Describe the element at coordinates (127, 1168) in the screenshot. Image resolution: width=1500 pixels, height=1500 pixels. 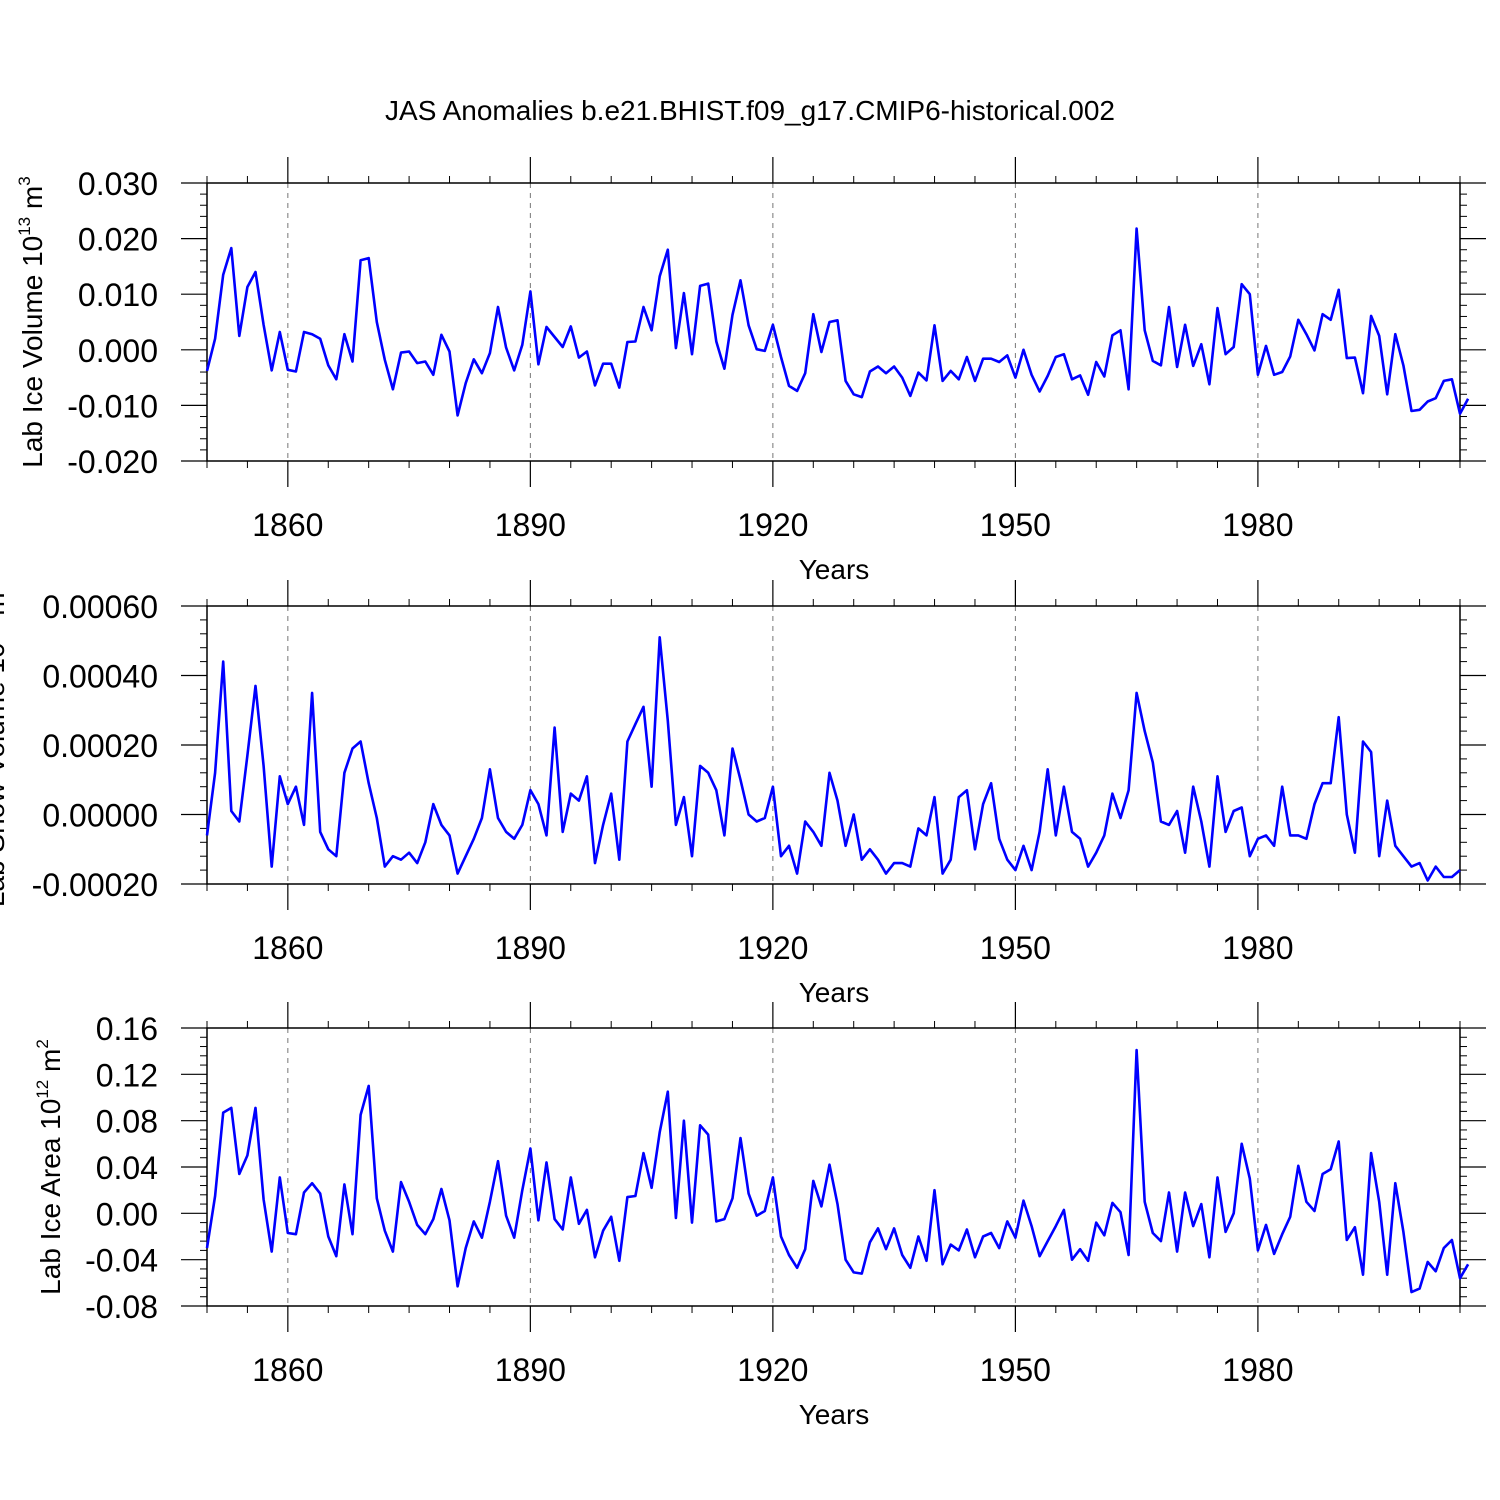
I see `y-tick-label: 0.04` at that location.